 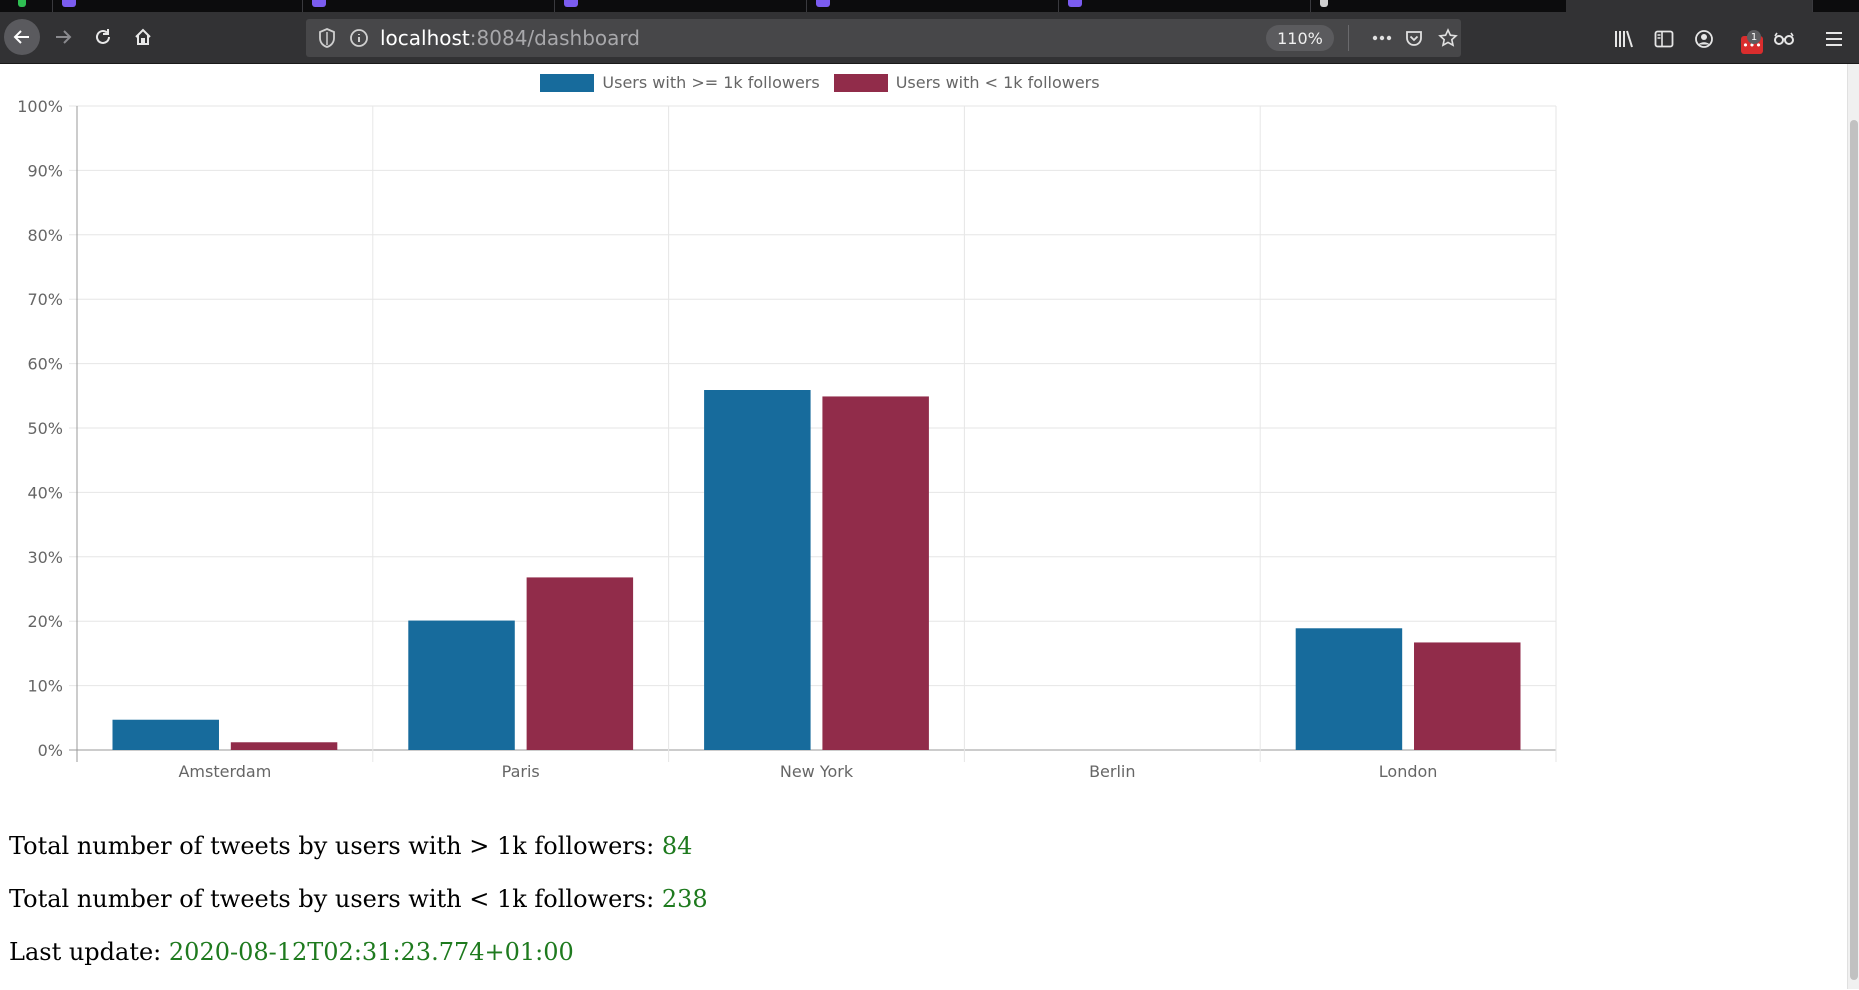 What do you see at coordinates (40, 106) in the screenshot?
I see `y-tick-label: 100%` at bounding box center [40, 106].